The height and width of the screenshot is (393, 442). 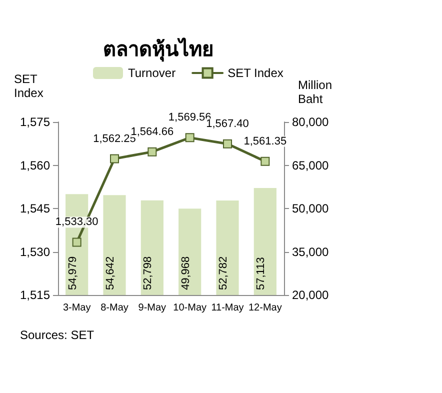 What do you see at coordinates (35, 251) in the screenshot?
I see `y-tick-label: 1,530` at bounding box center [35, 251].